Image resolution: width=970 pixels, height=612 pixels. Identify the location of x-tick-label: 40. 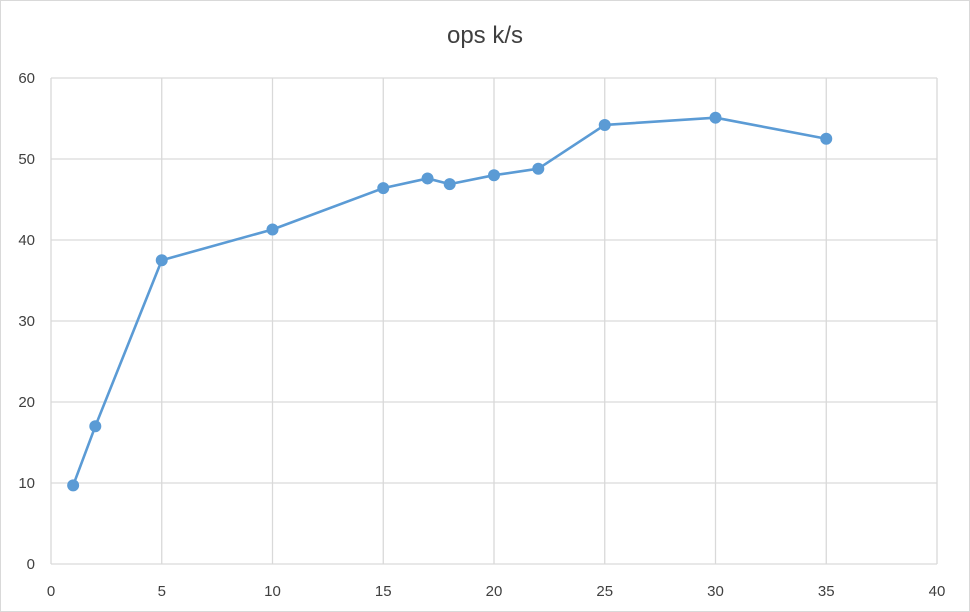
(937, 591).